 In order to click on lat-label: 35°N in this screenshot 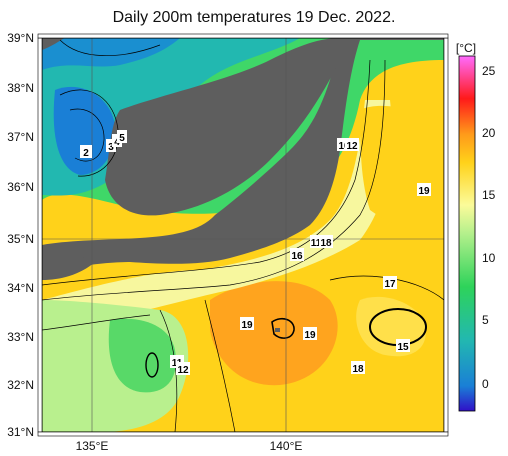, I will do `click(20, 239)`.